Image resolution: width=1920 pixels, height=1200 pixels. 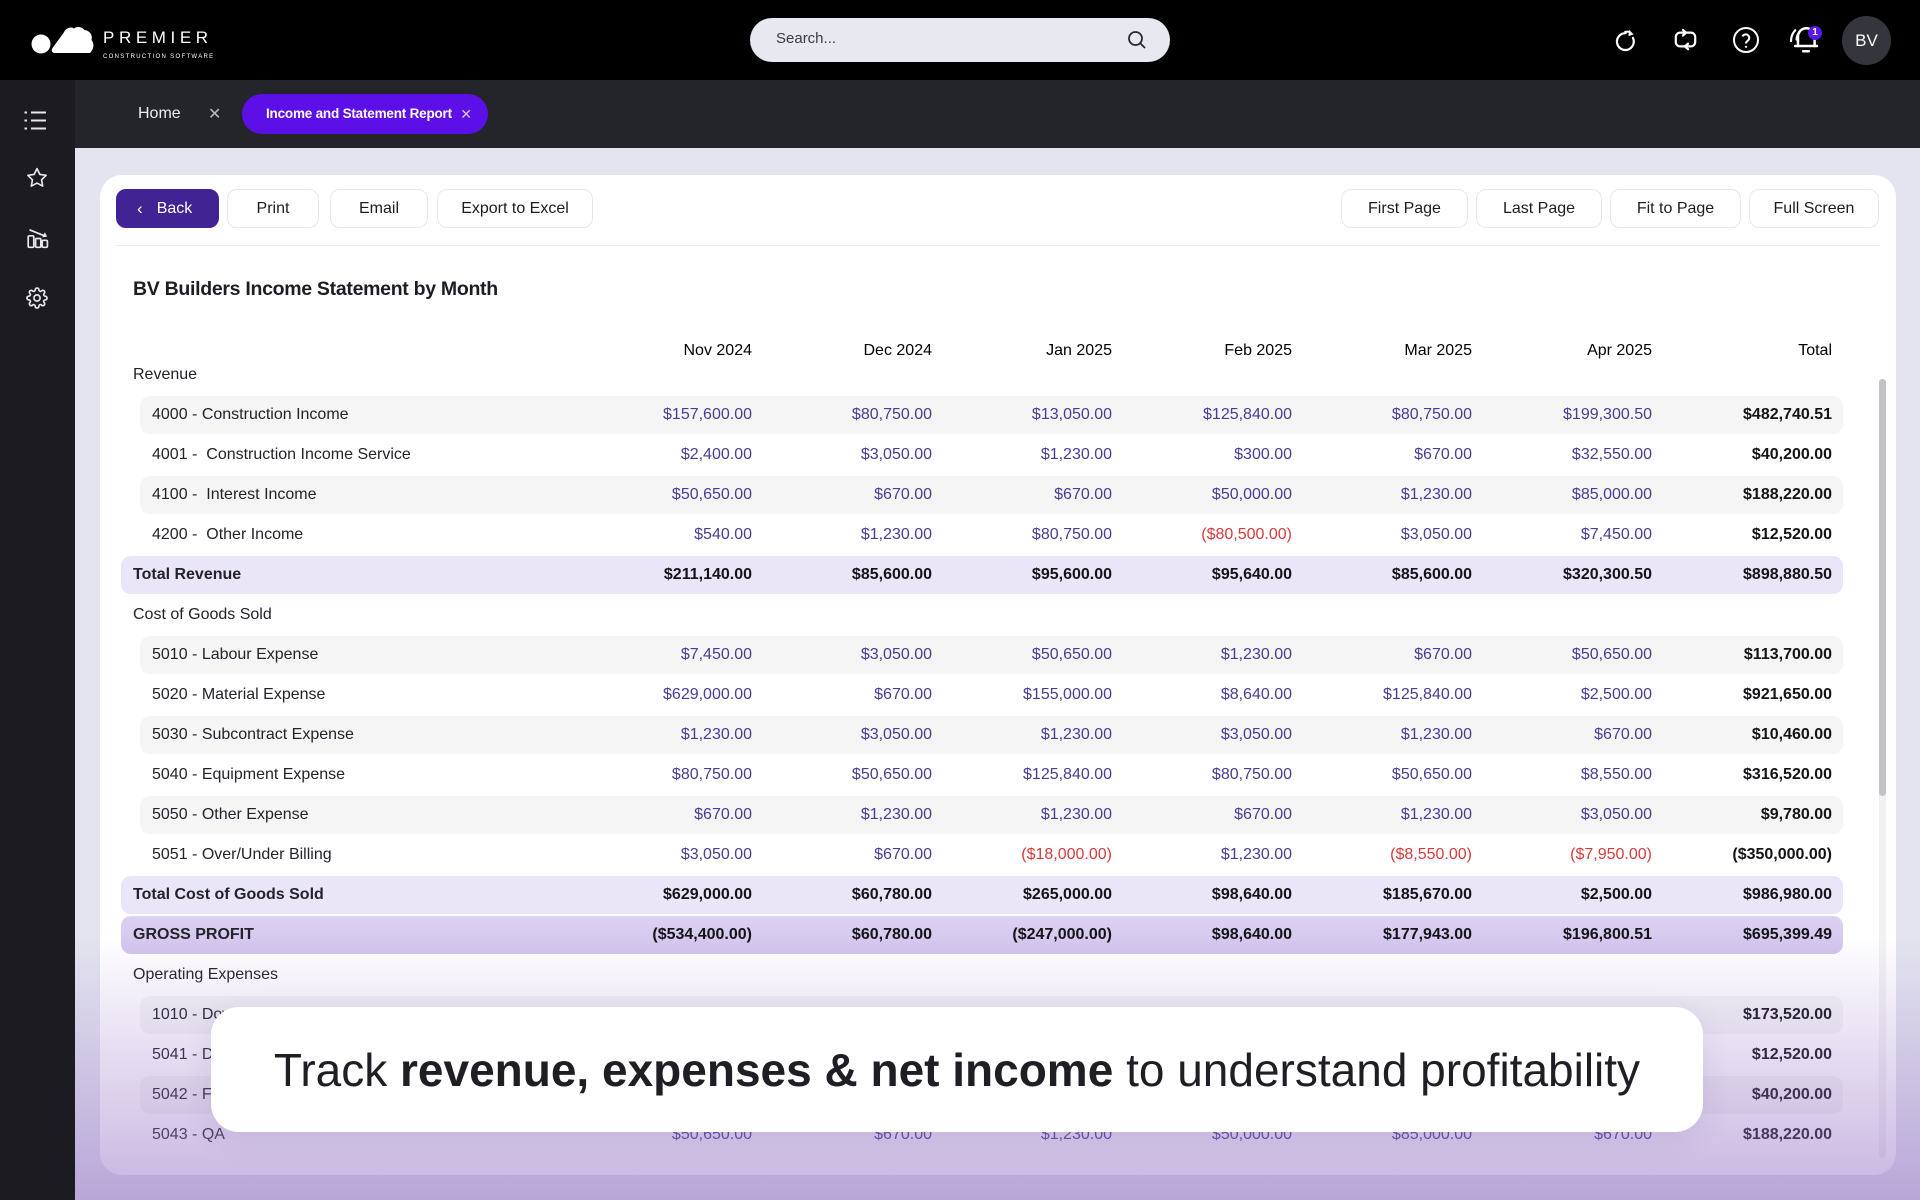 What do you see at coordinates (158, 37) in the screenshot?
I see `svg-text: PREMIER` at bounding box center [158, 37].